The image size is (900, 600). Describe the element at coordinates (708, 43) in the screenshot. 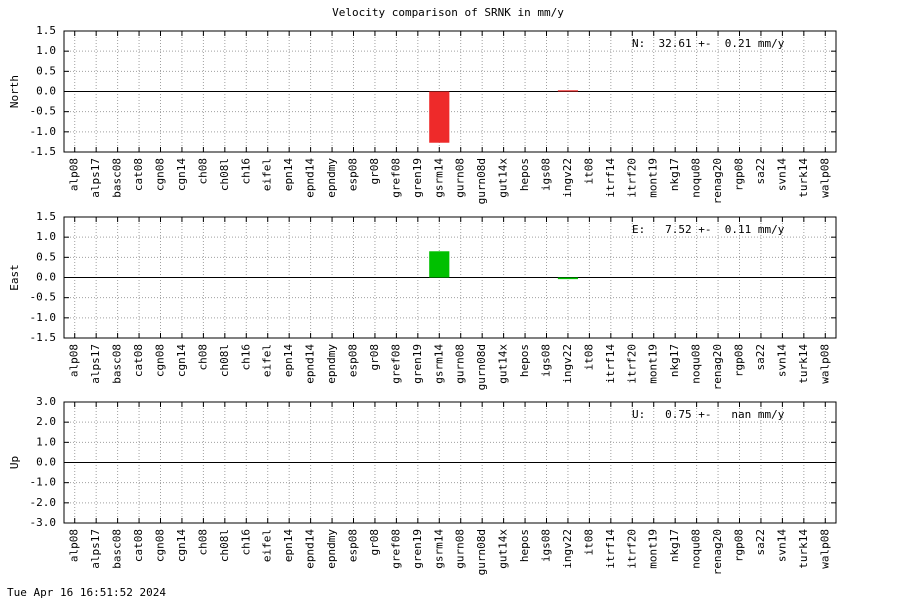

I see `annotation: N: 32.61 +- 0.21 mm/y` at that location.